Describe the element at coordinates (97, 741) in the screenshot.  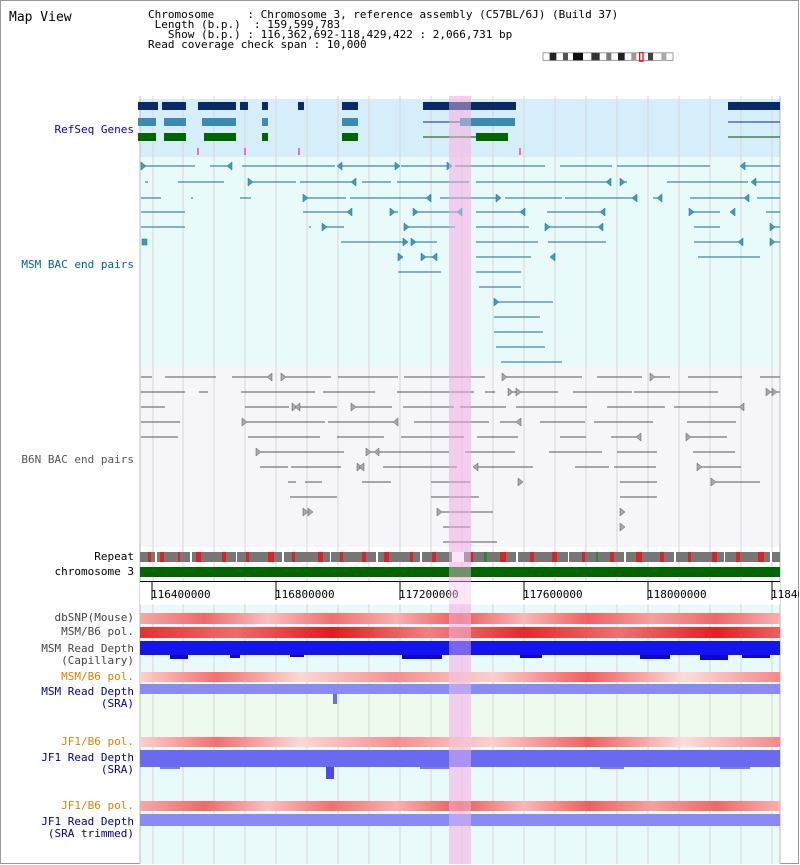
I see `track-label-jf1-b6-pol: JF1/B6 pol.` at that location.